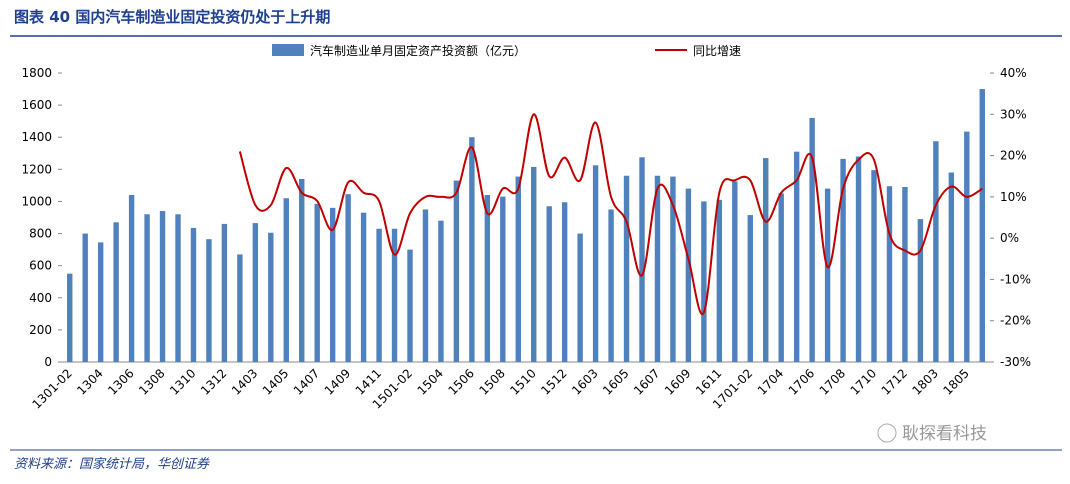  I want to click on source: 资料来源：国家统计局，华创证券, so click(112, 464).